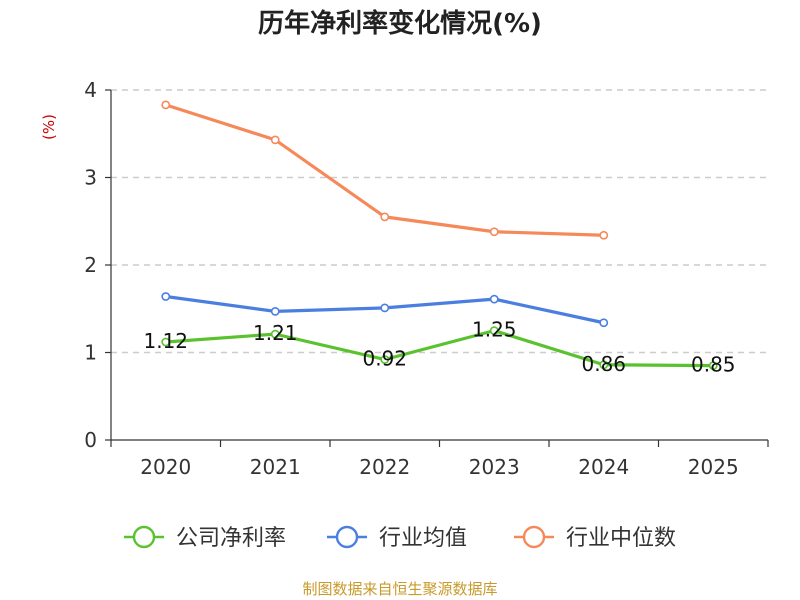 This screenshot has width=800, height=600. I want to click on chart-title: 历年净利率变化情况(%), so click(400, 23).